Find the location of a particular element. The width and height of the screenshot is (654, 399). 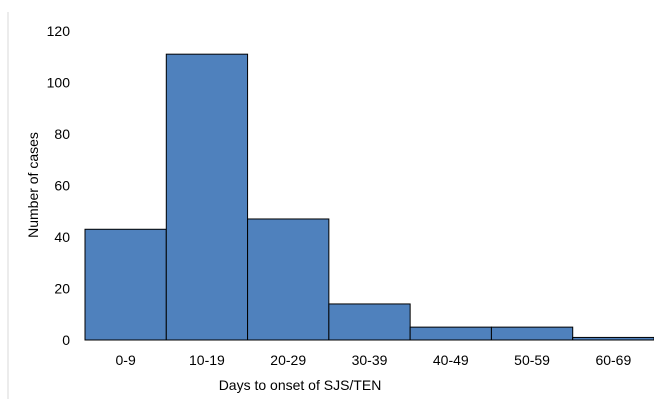

y-tick-label: 60 is located at coordinates (62, 186).